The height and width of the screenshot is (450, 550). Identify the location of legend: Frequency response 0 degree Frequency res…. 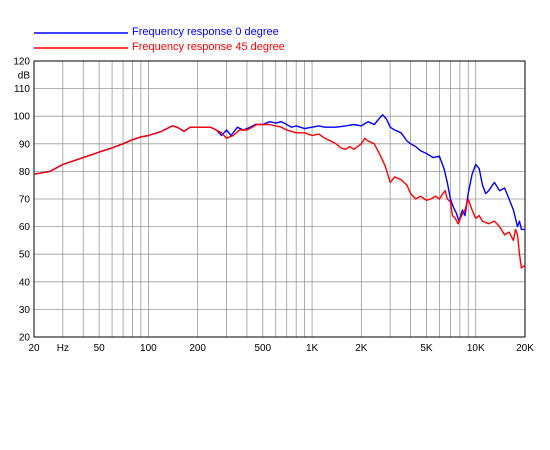
(159, 39).